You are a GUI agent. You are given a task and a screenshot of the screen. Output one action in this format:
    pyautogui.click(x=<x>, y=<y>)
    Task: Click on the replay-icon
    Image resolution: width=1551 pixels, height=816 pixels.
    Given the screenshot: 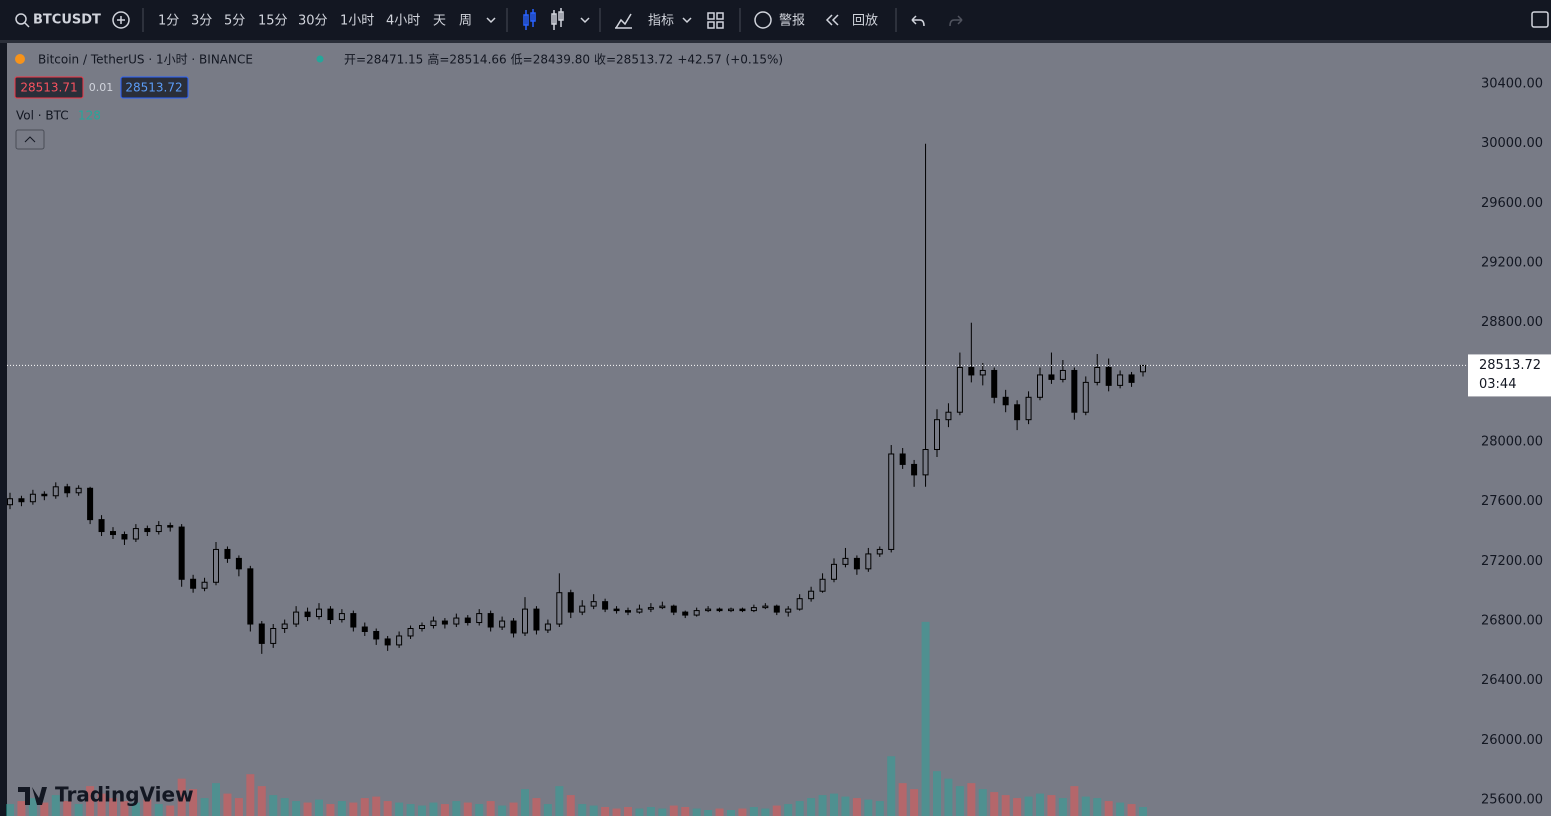 What is the action you would take?
    pyautogui.click(x=832, y=20)
    